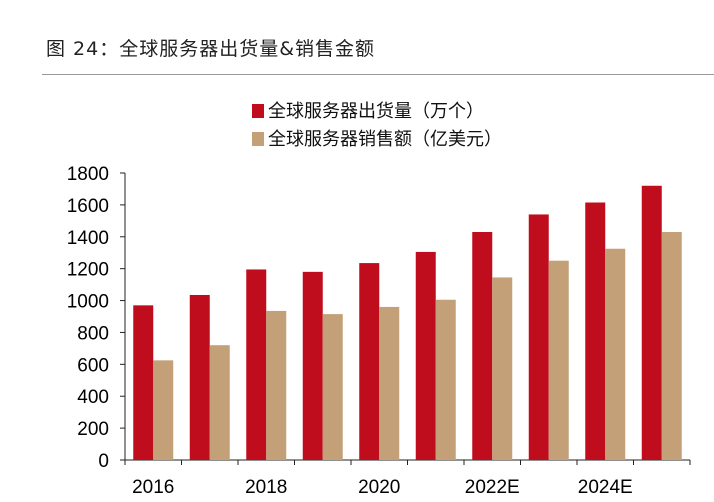 This screenshot has height=502, width=714. What do you see at coordinates (103, 461) in the screenshot?
I see `y-tick-label: 0` at bounding box center [103, 461].